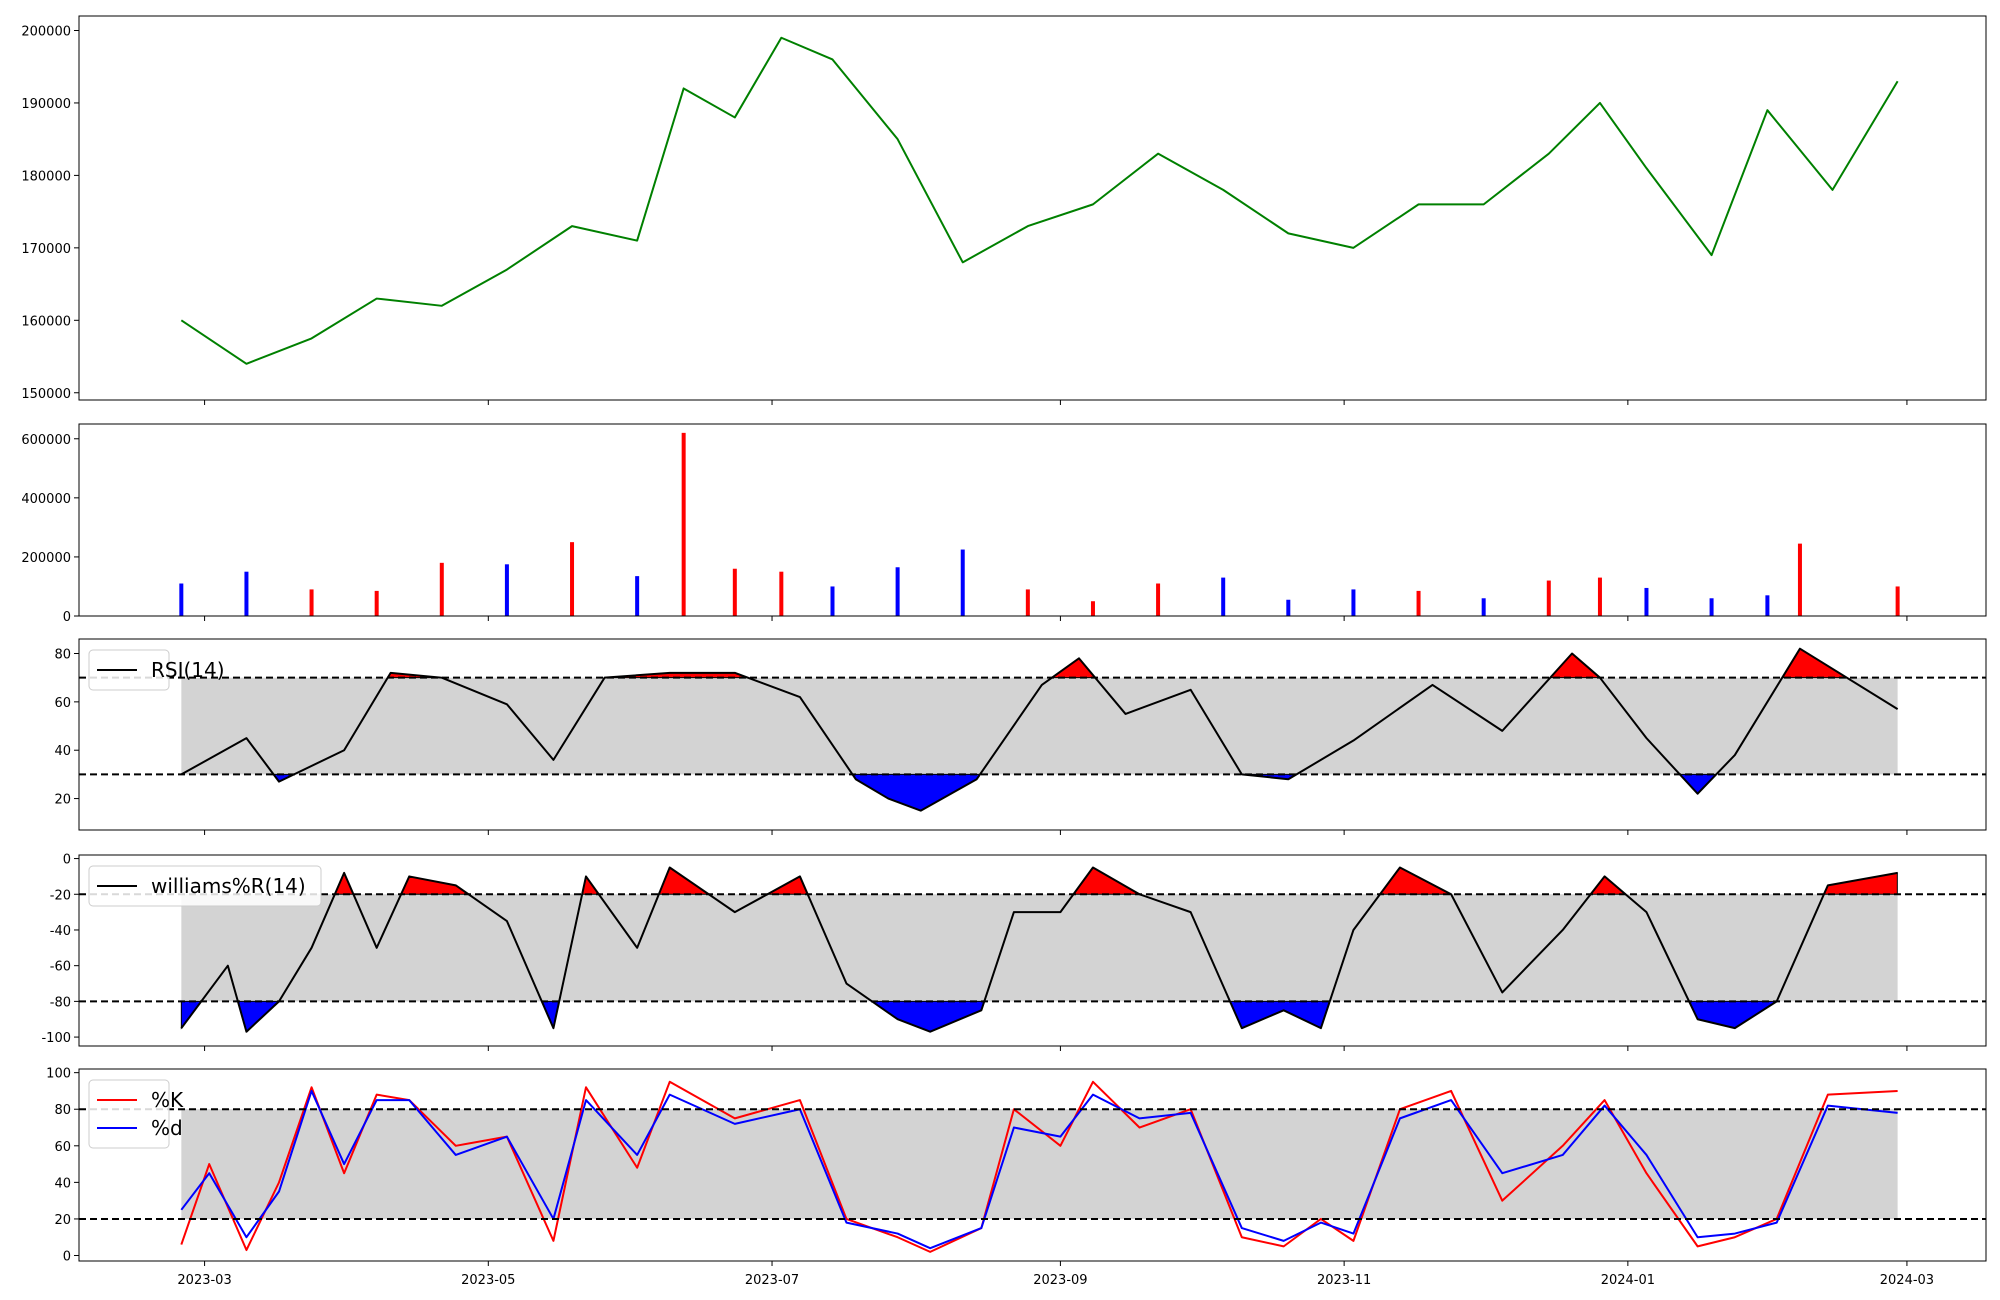 The image size is (2000, 1300). I want to click on stochastic-y-tick-label: 0, so click(67, 1257).